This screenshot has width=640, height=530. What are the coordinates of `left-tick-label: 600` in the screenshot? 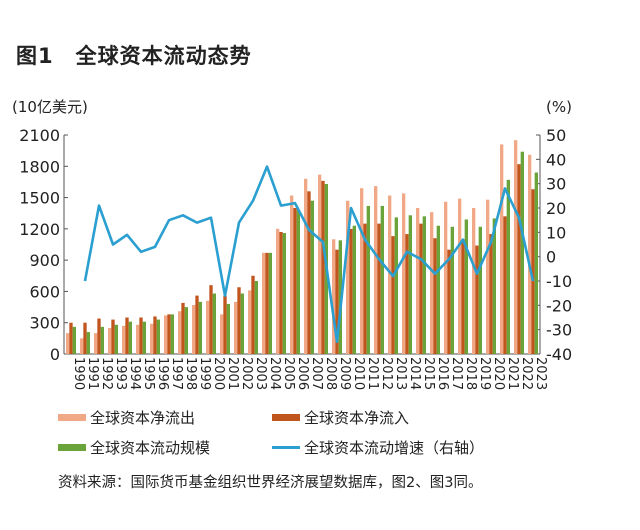 It's located at (44, 291).